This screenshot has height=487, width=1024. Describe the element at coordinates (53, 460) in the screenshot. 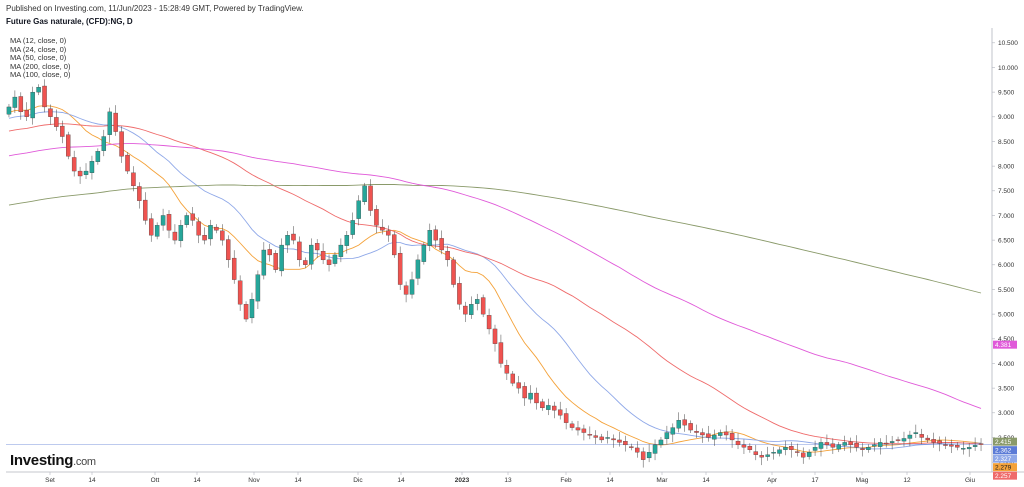

I see `investing-logo: Investing.com` at that location.